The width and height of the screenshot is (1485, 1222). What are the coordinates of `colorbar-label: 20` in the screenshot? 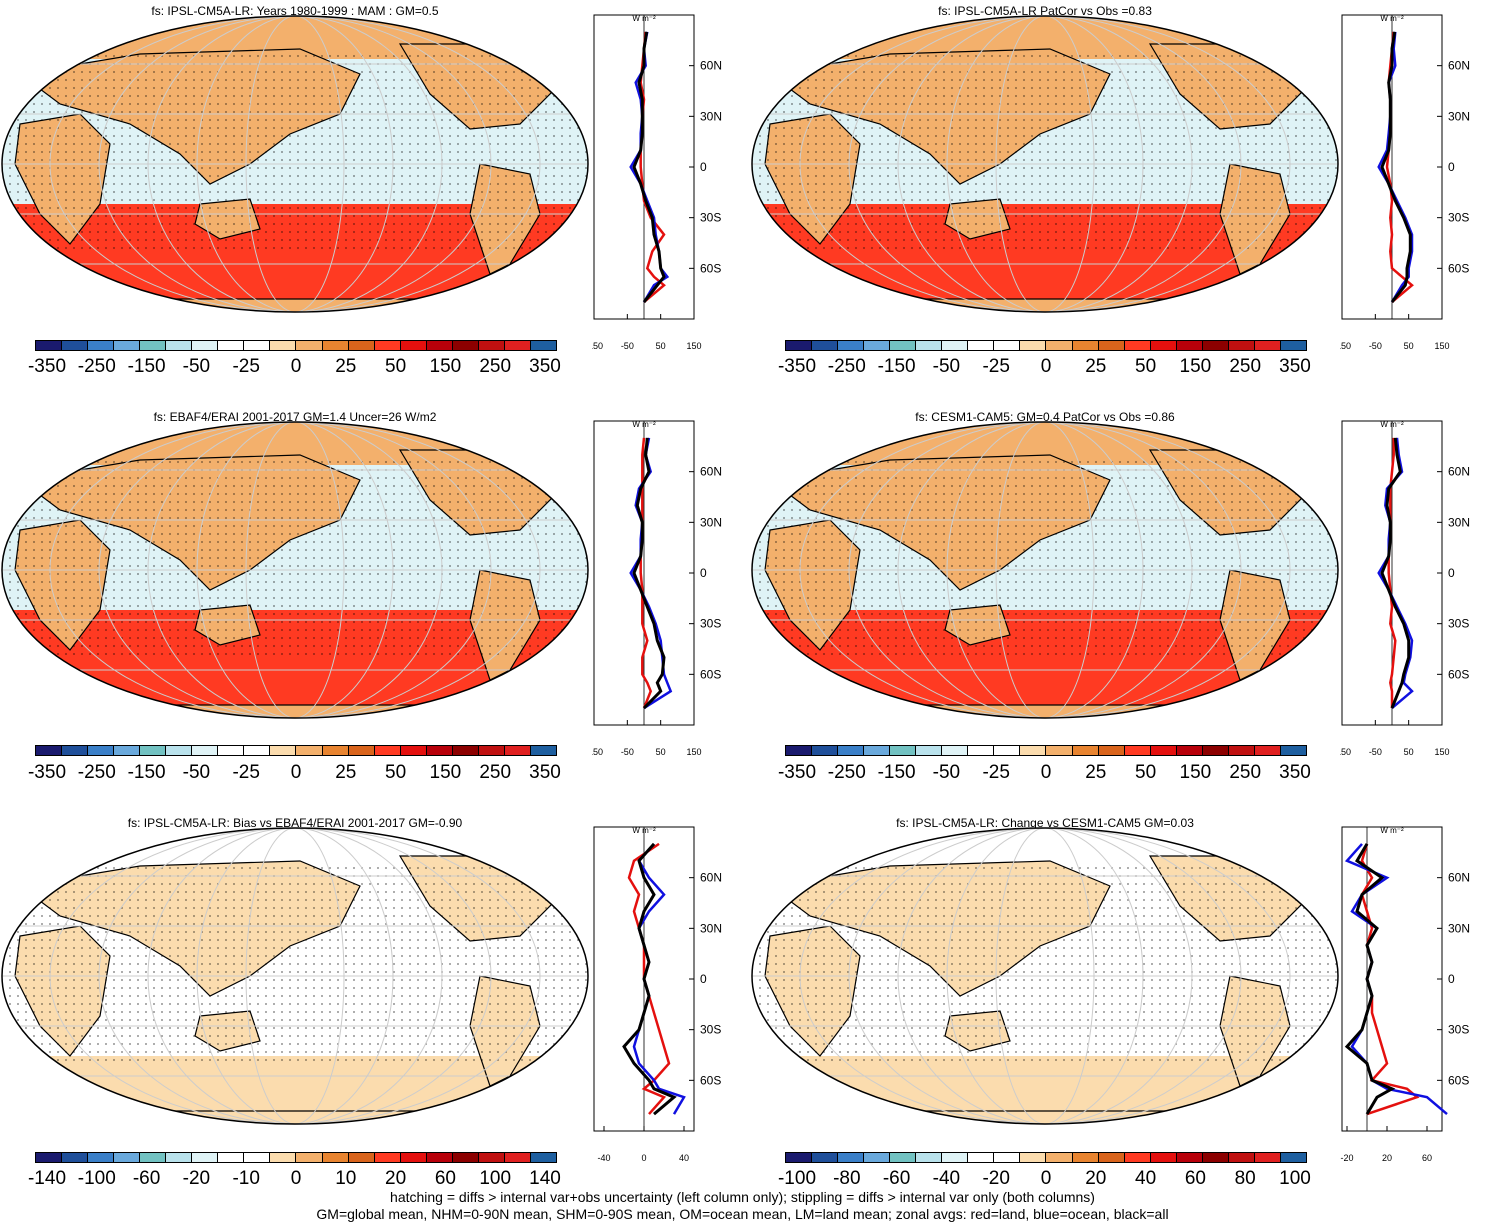 It's located at (1096, 1178).